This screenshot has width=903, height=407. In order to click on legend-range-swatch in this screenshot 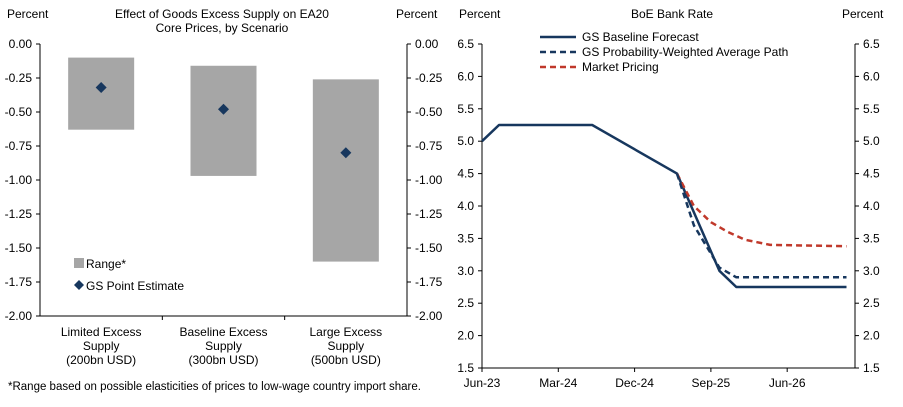, I will do `click(79, 263)`.